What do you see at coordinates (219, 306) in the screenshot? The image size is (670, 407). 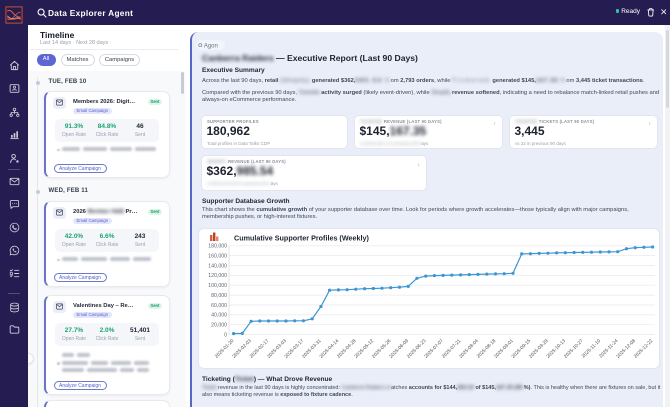 I see `svg-text: 60,000` at bounding box center [219, 306].